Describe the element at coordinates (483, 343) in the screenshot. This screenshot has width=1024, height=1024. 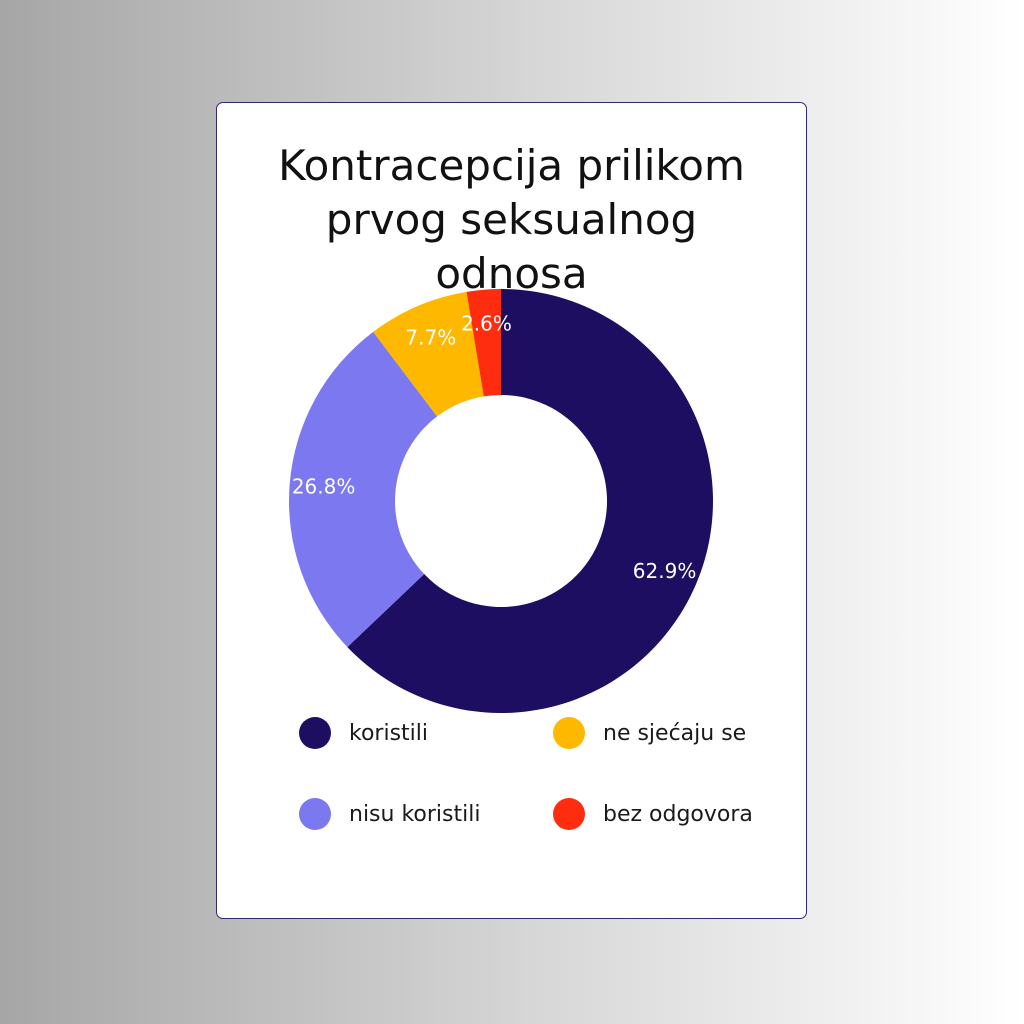
I see `slice-bez-odgovora` at that location.